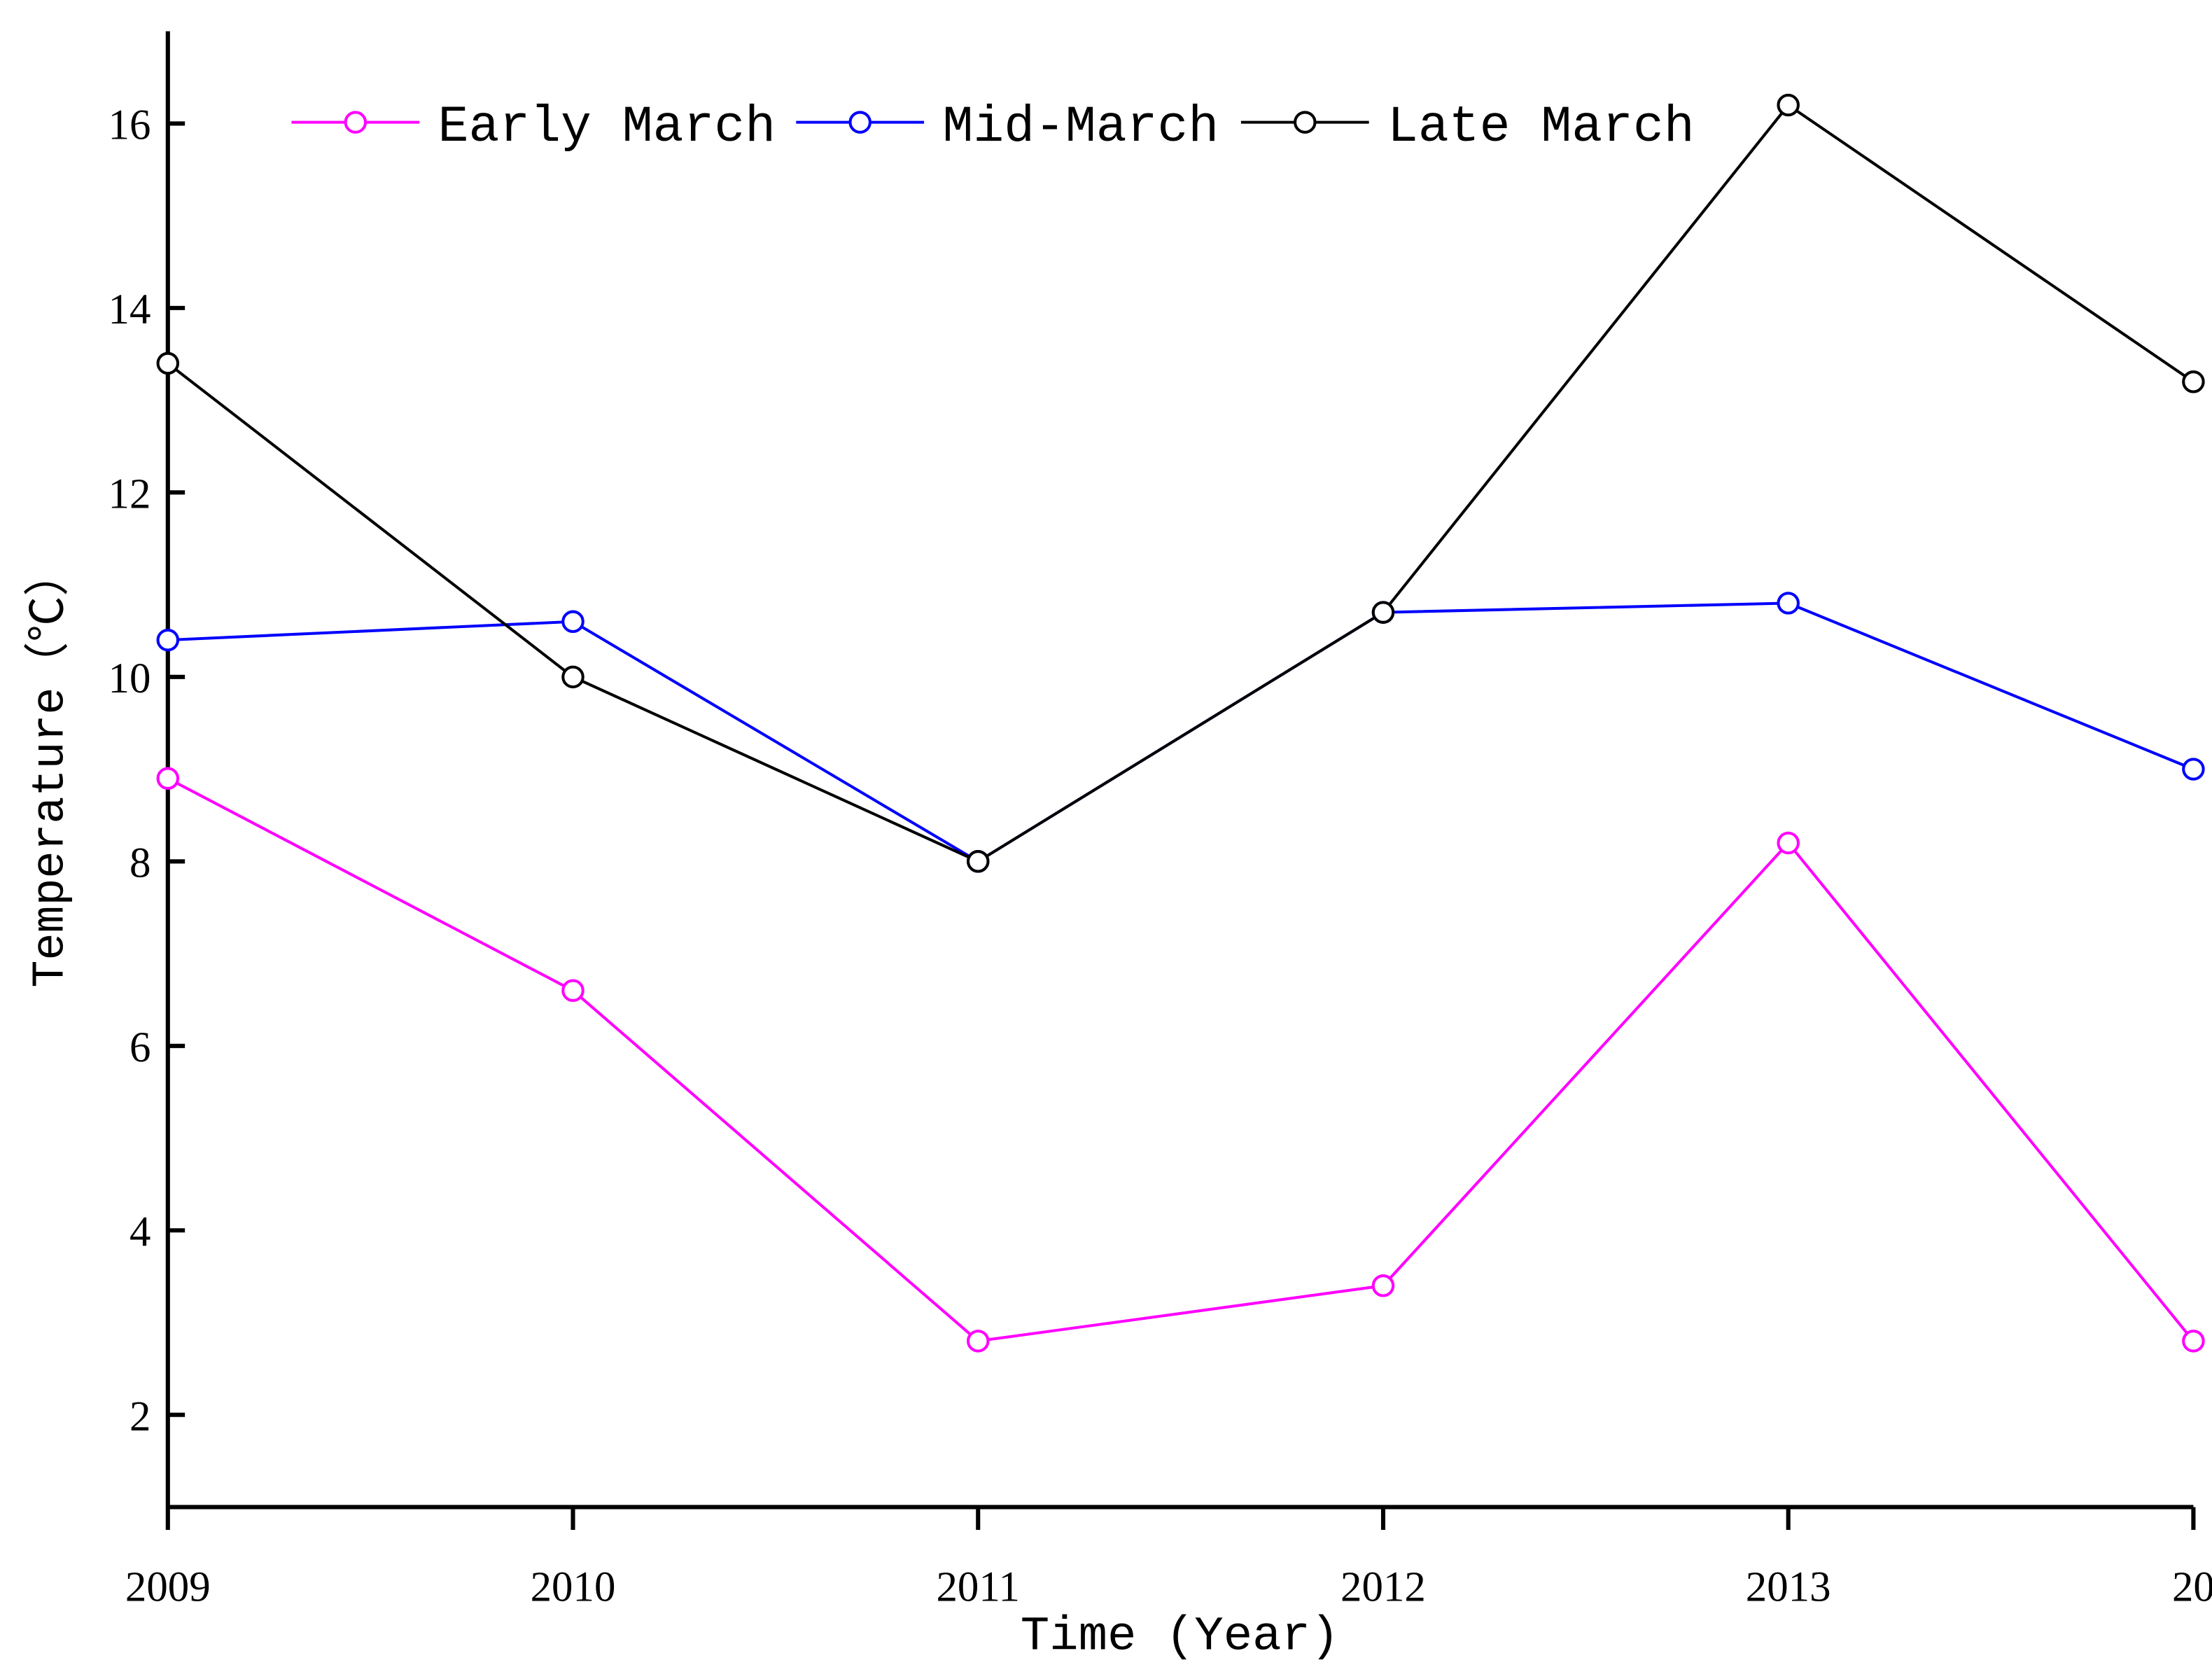 This screenshot has height=1672, width=2212. I want to click on y-tick-label: 2, so click(140, 1416).